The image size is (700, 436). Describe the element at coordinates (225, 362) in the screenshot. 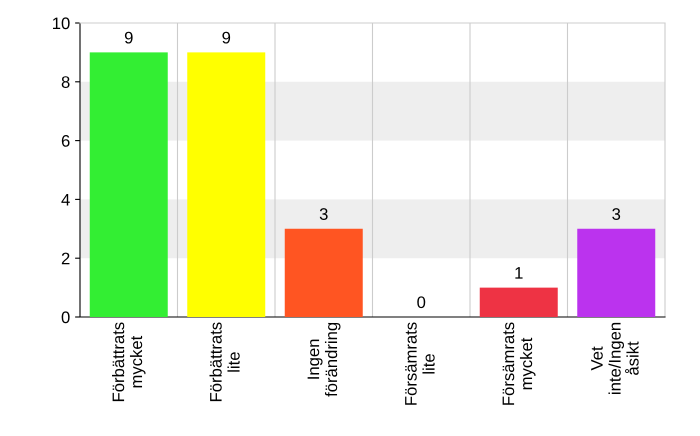

I see `x-tick-label: Förbättrats lite` at that location.